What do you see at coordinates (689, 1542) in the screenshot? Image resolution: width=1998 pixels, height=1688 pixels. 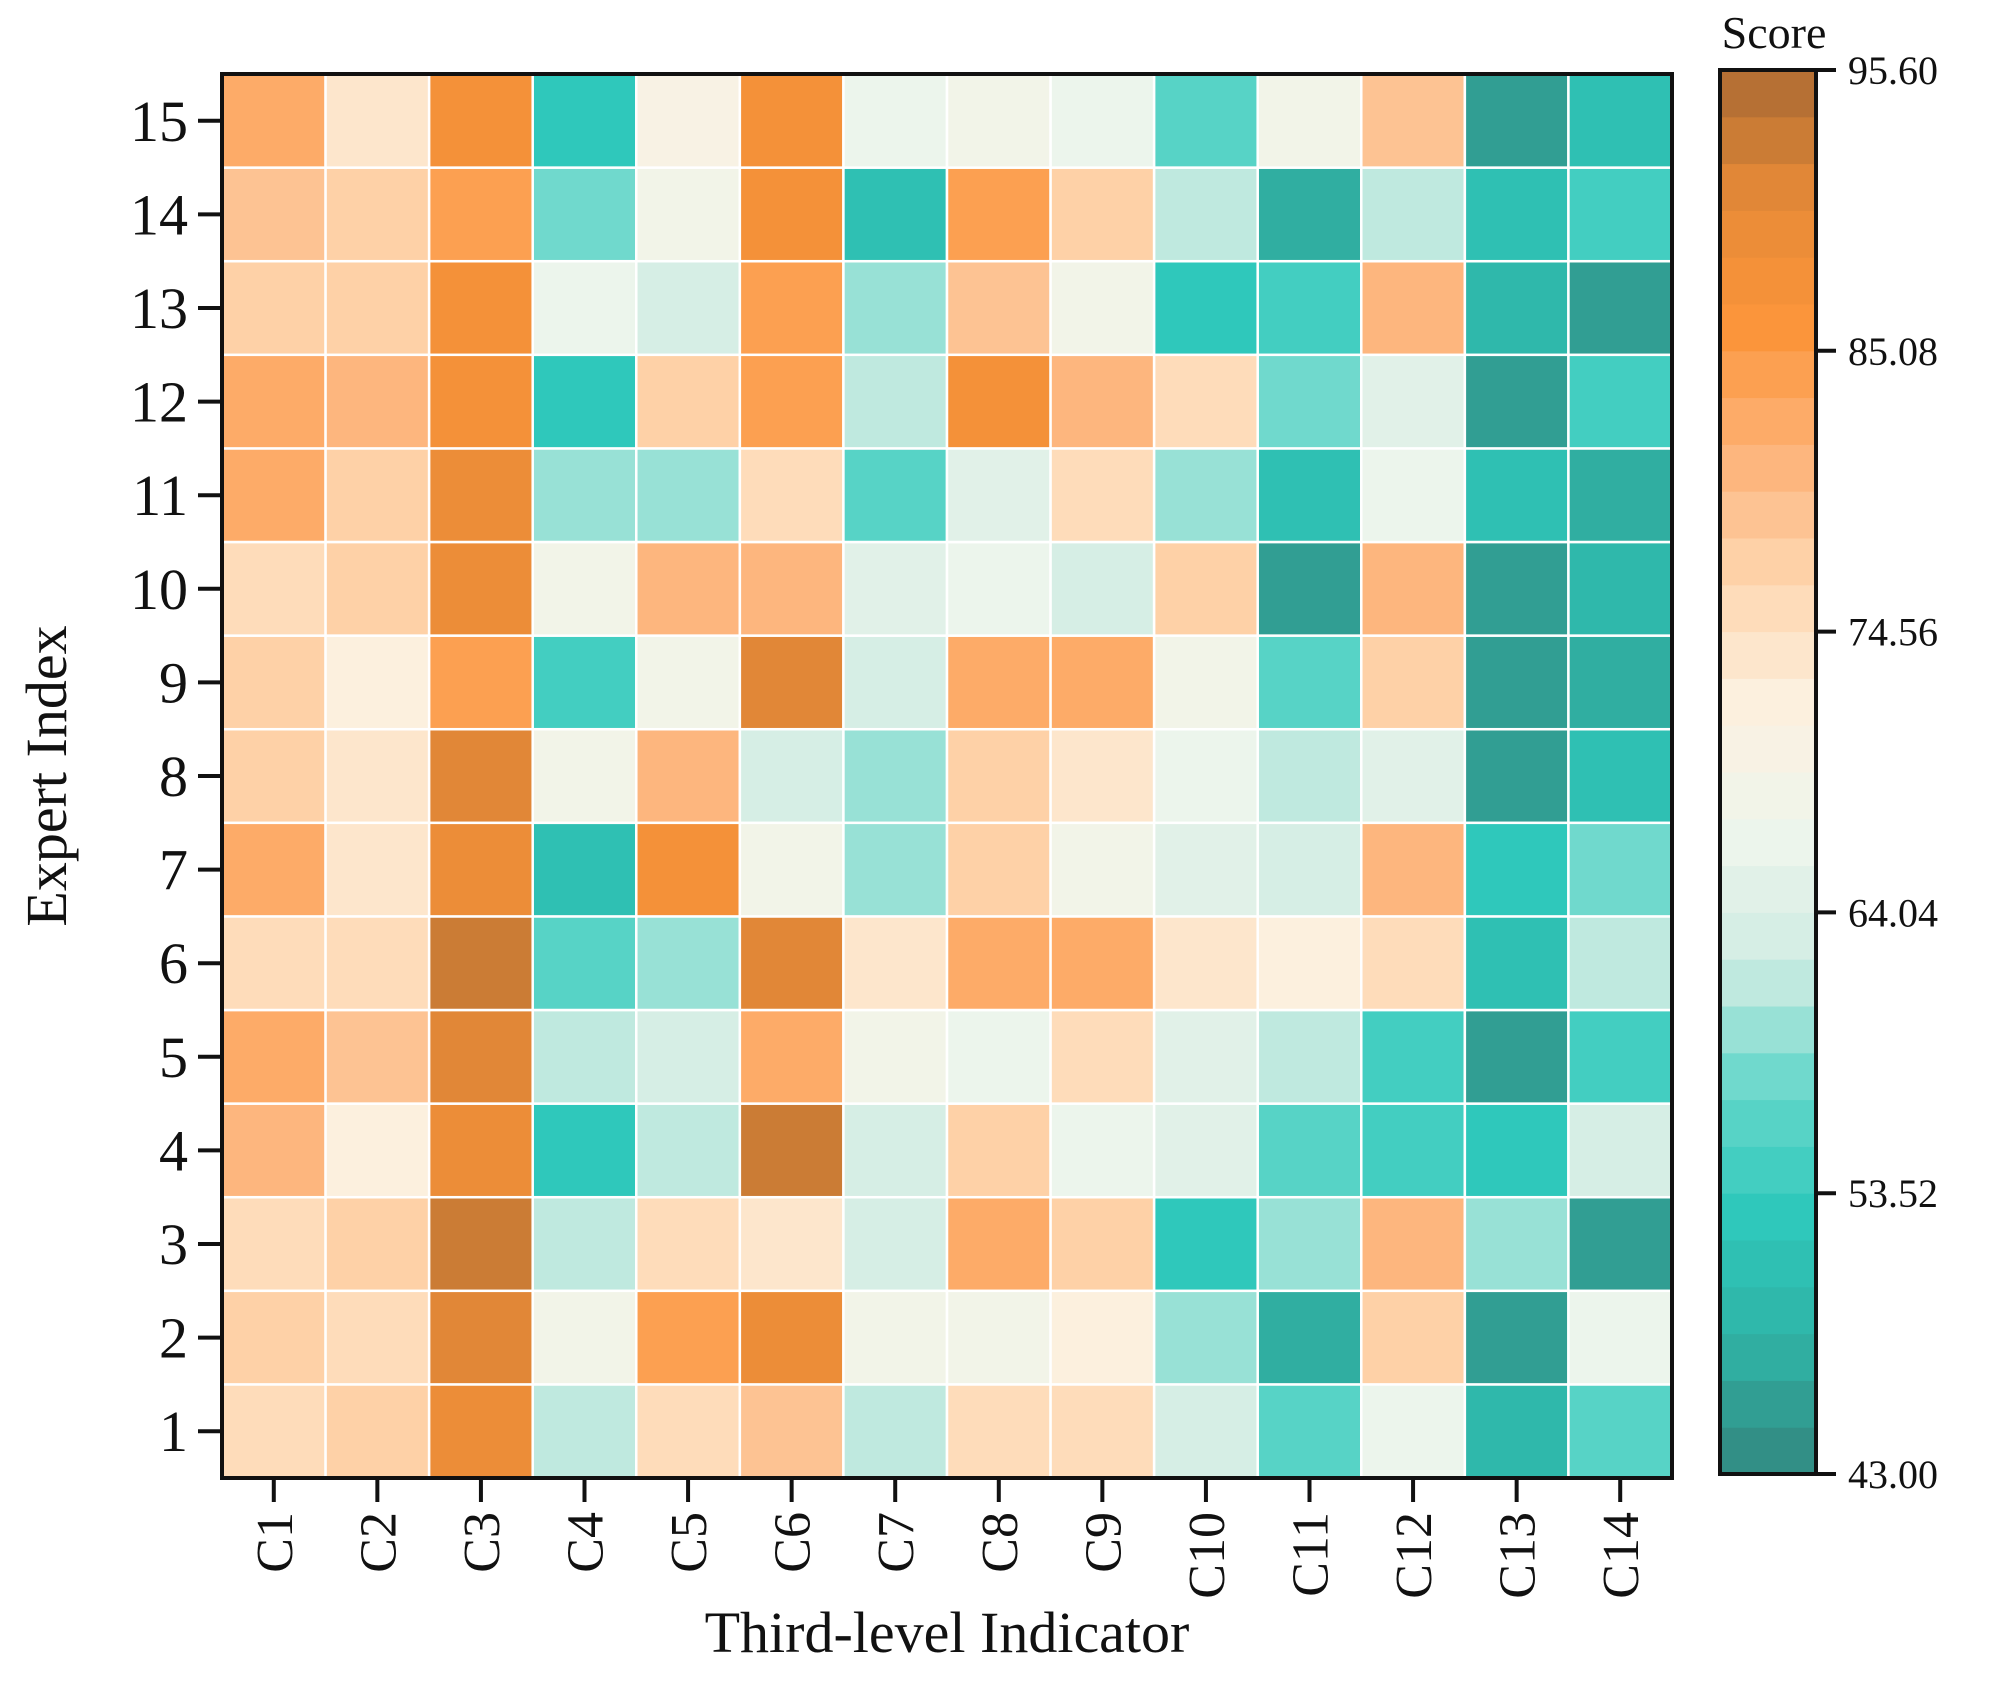 I see `x-tick-label: C5` at bounding box center [689, 1542].